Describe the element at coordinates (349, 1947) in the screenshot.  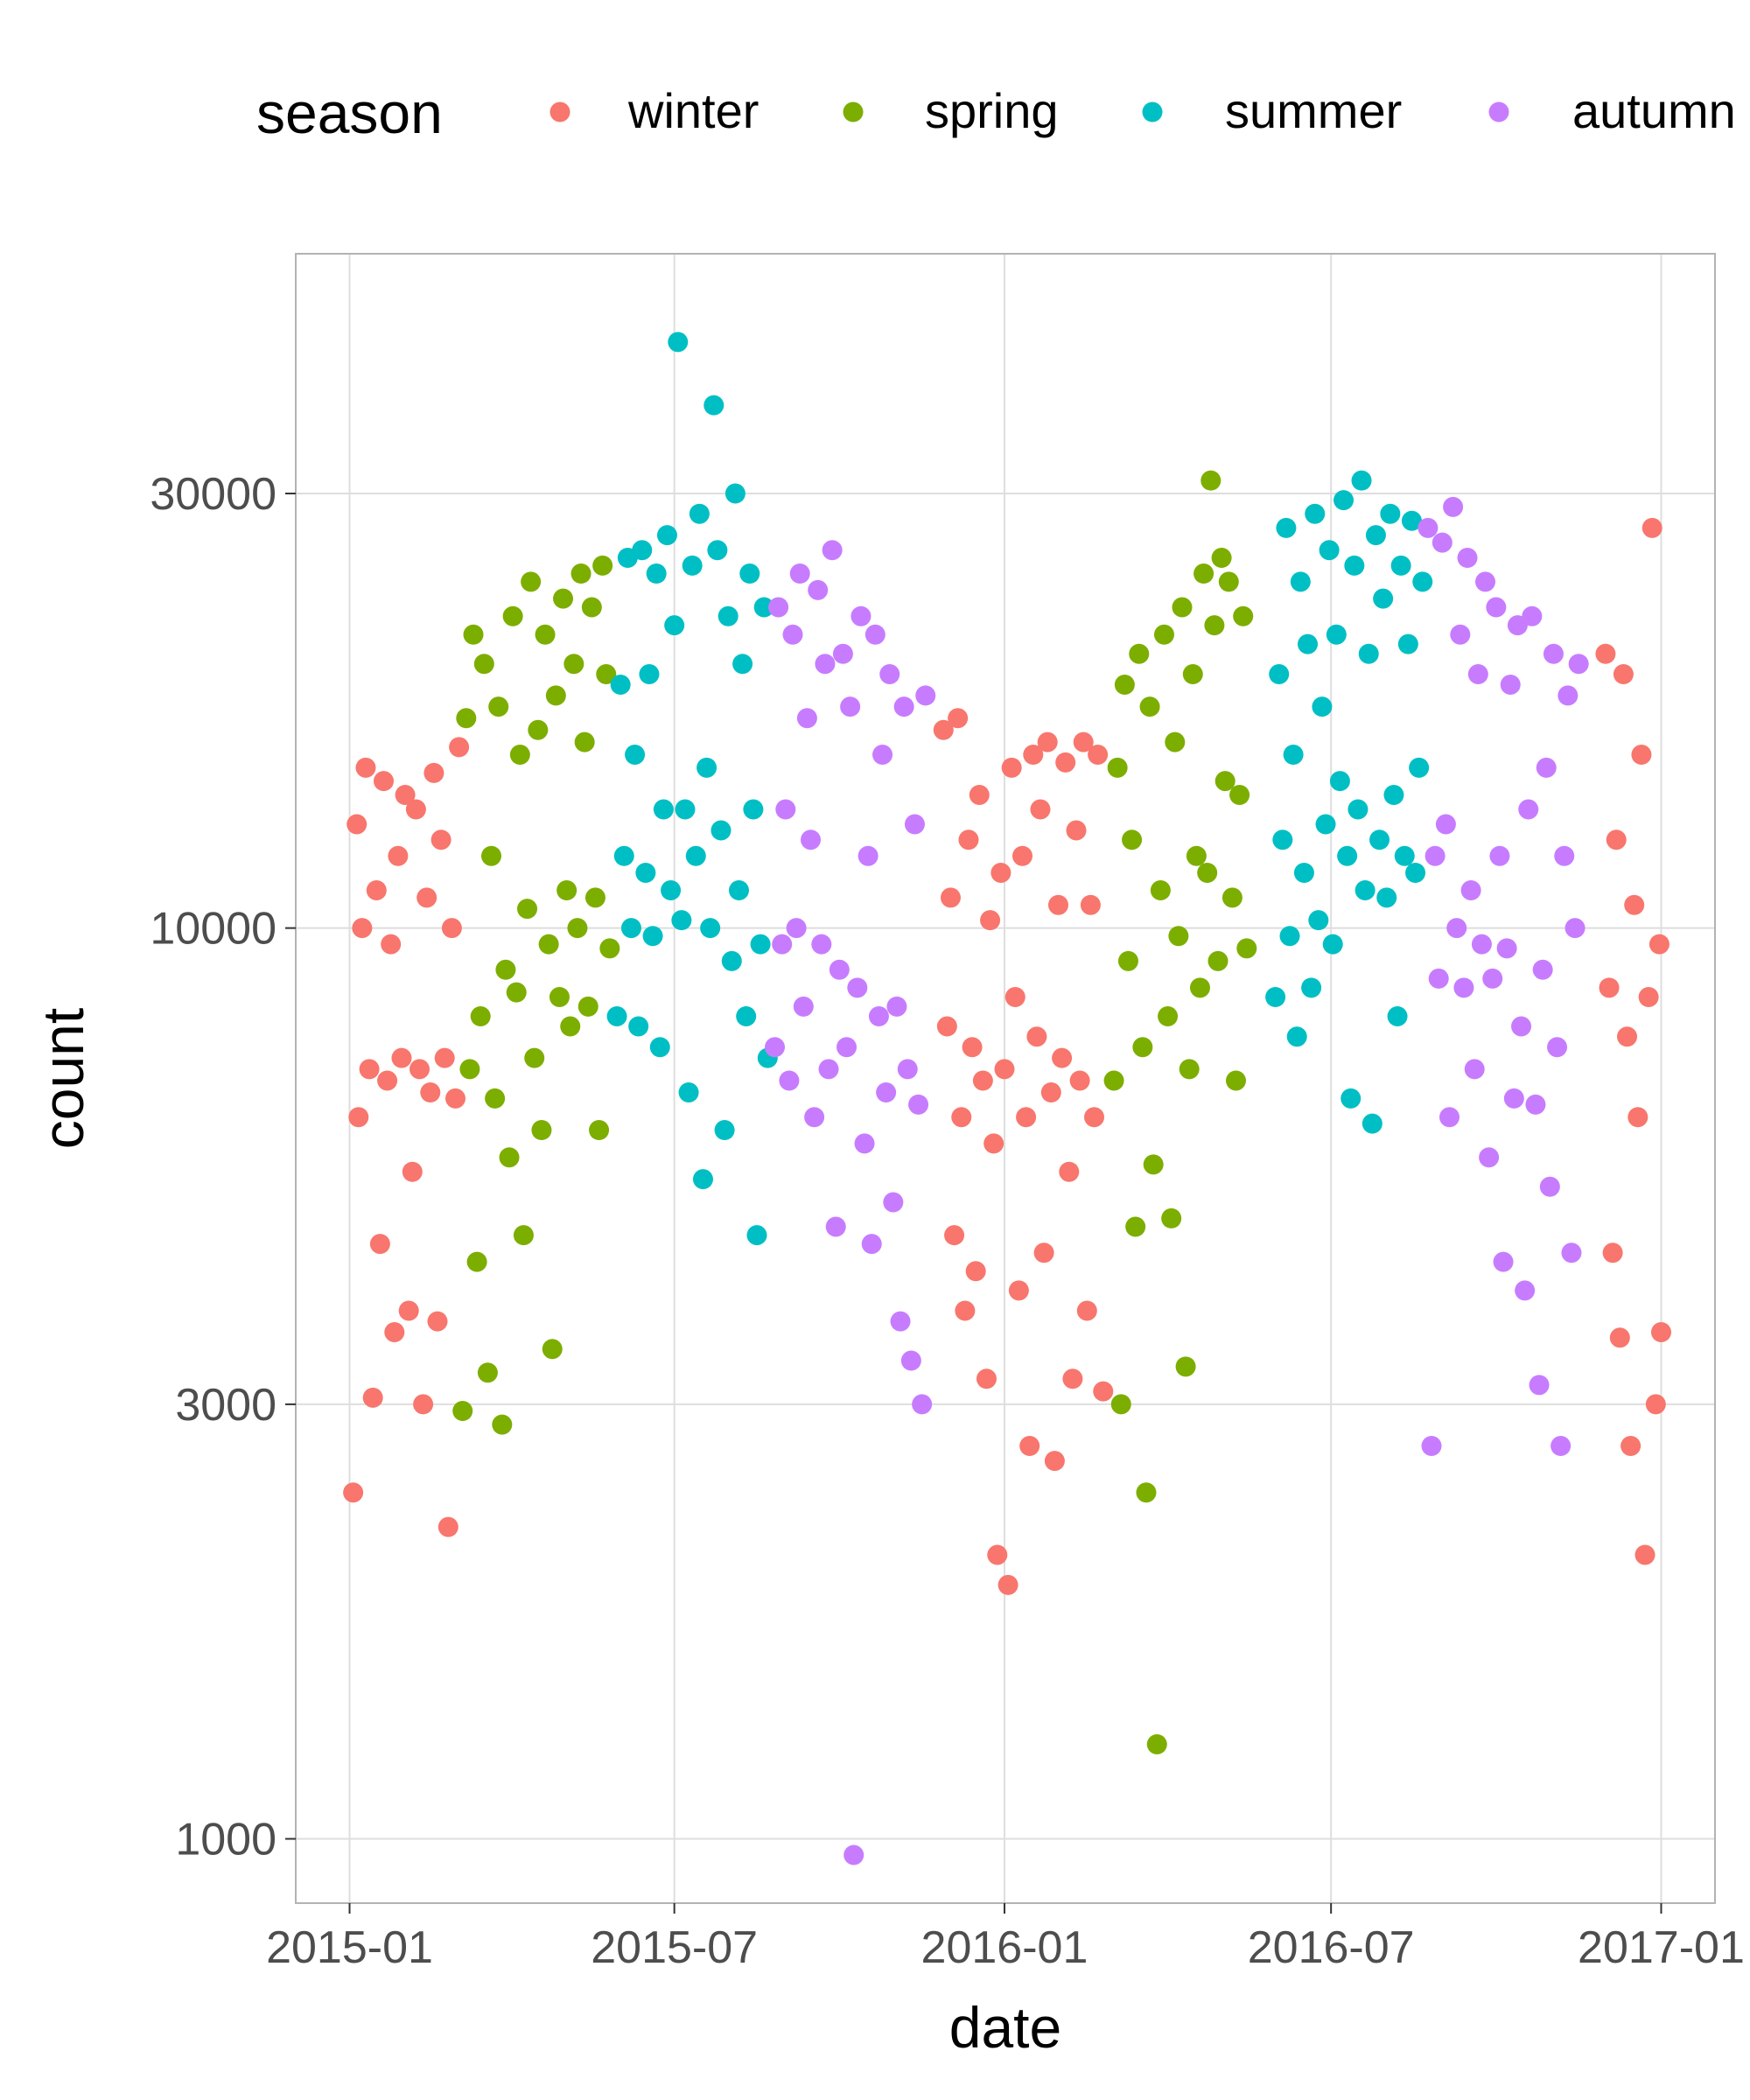
I see `x-tick-label: 2015-01` at that location.